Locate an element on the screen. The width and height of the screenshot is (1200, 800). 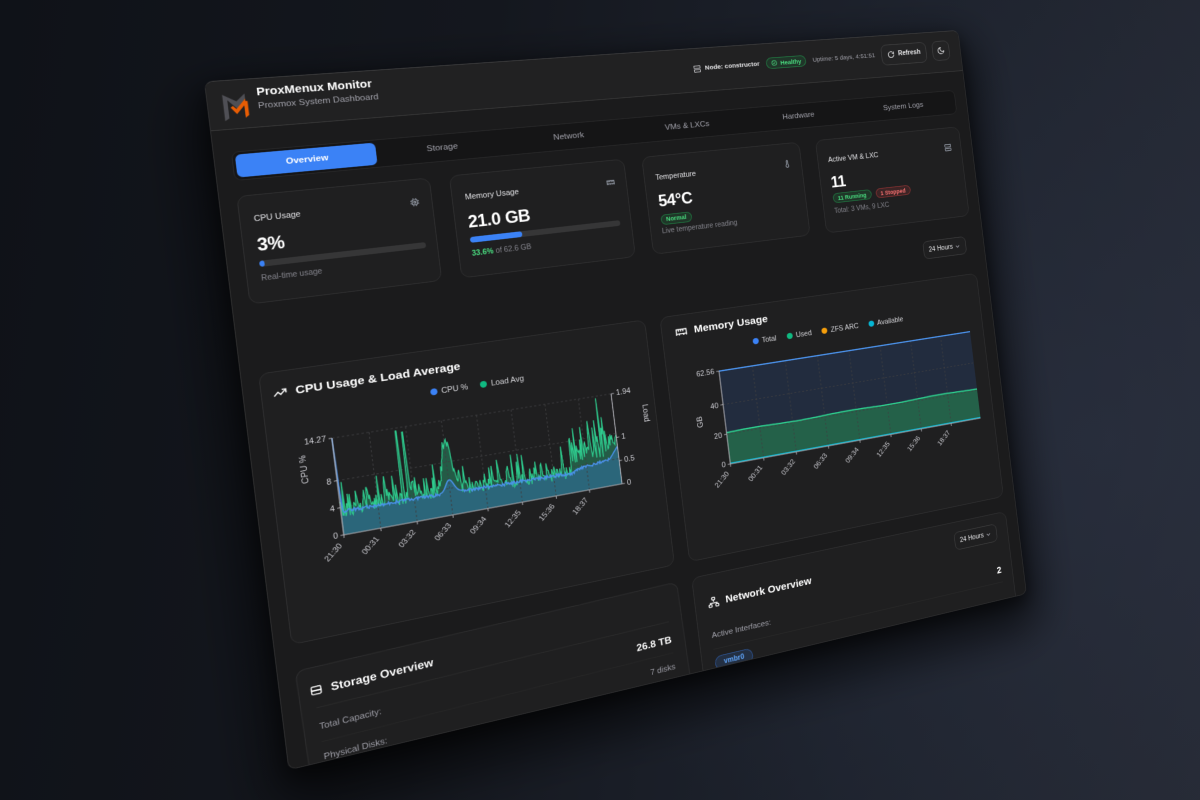
svg-text: GB is located at coordinates (700, 422).